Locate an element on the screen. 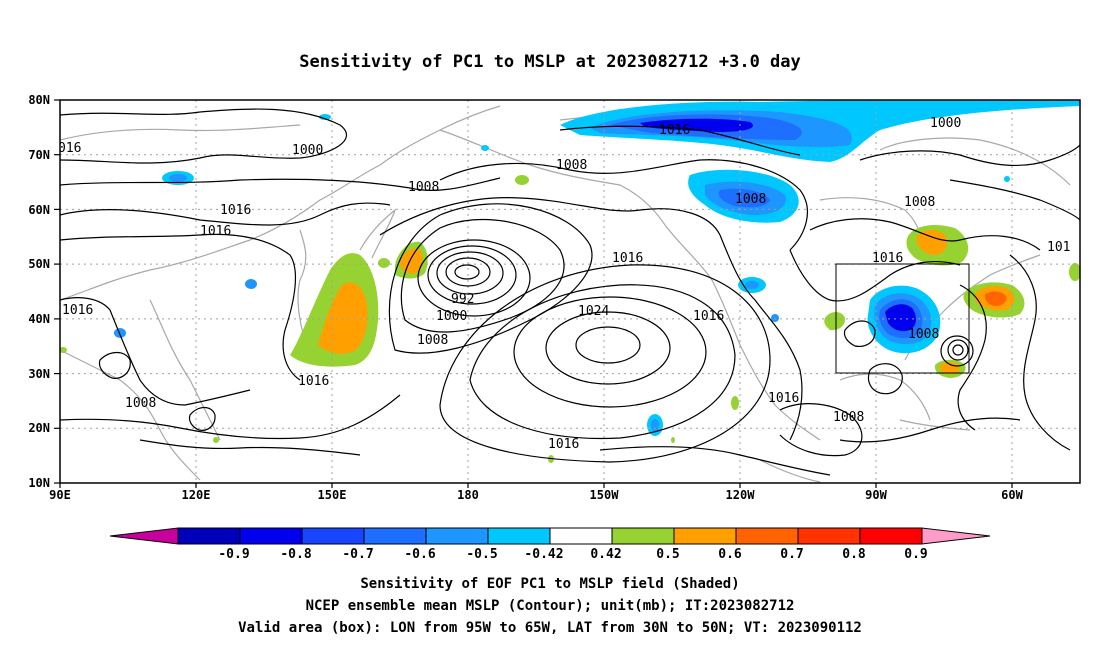 Image resolution: width=1100 pixels, height=650 pixels. colorbar-label: -0.6 is located at coordinates (419, 554).